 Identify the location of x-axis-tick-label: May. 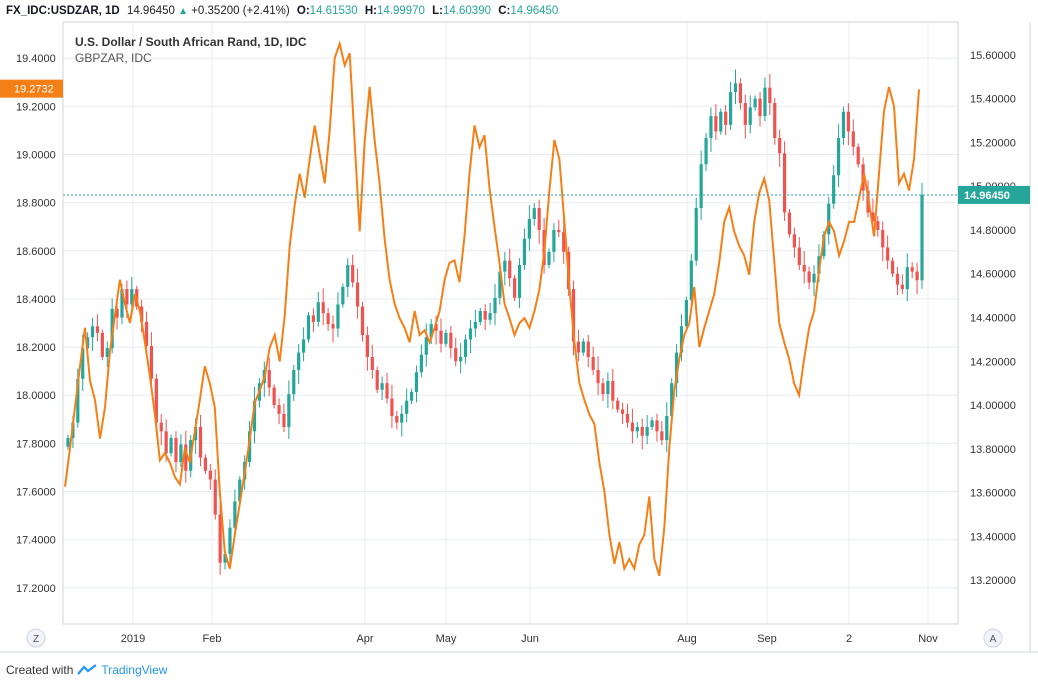
(446, 639).